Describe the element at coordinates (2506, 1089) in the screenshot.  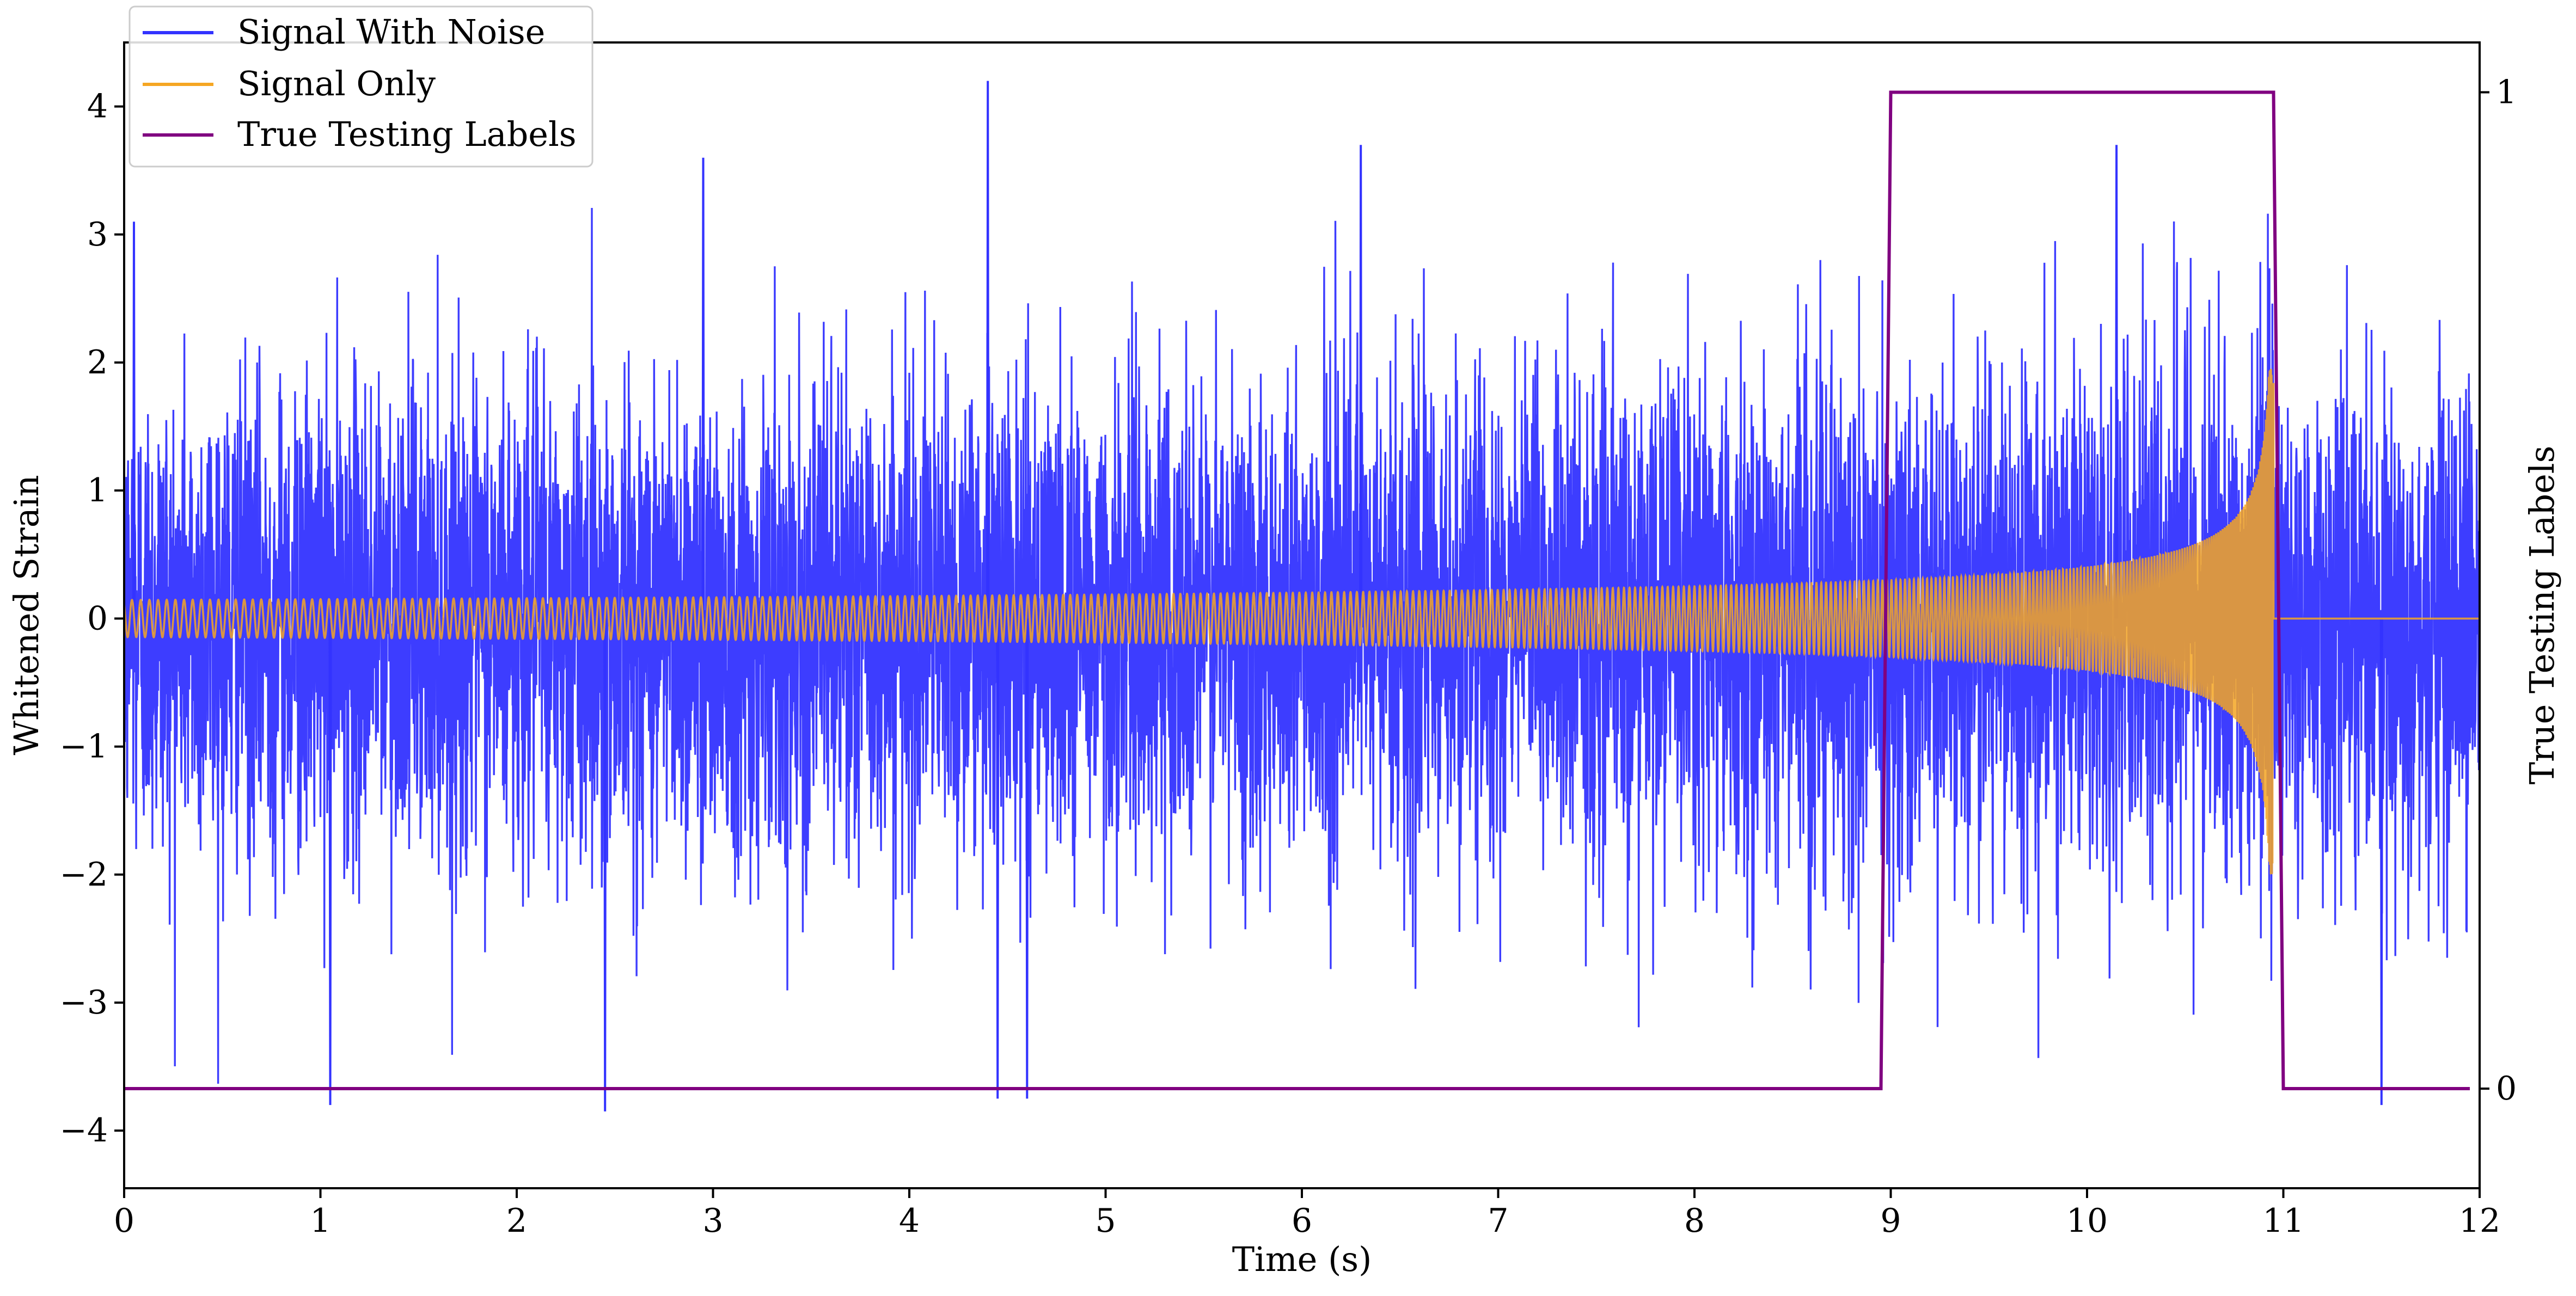
I see `y2-tick-label: 0` at that location.